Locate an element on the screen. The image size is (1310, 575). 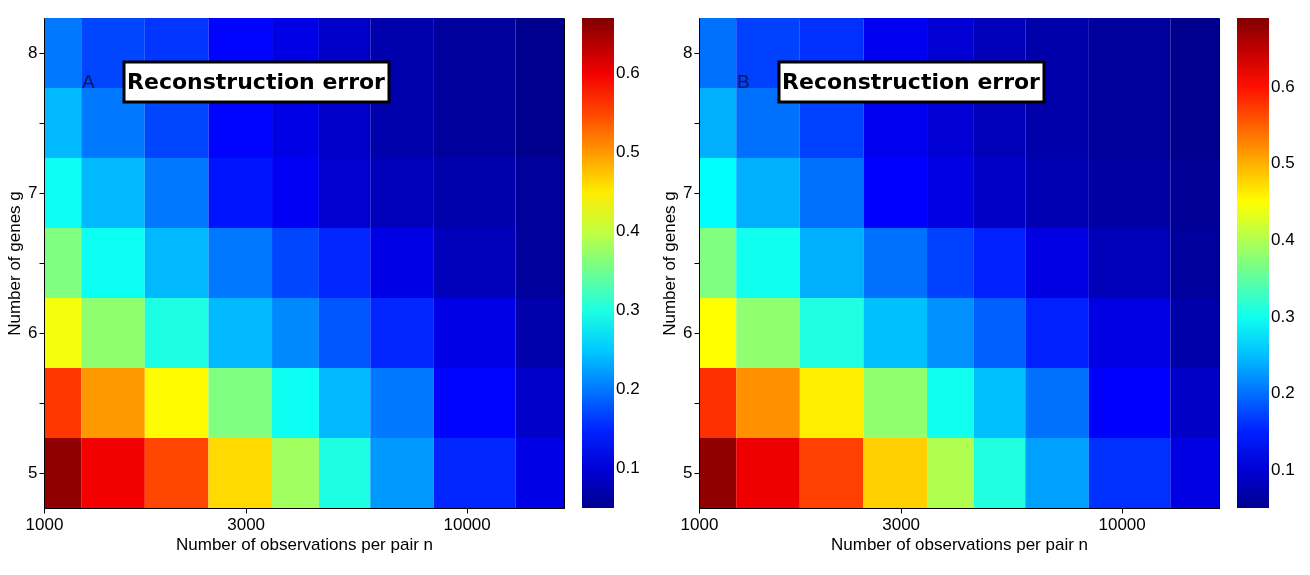
annotation: A is located at coordinates (88, 81).